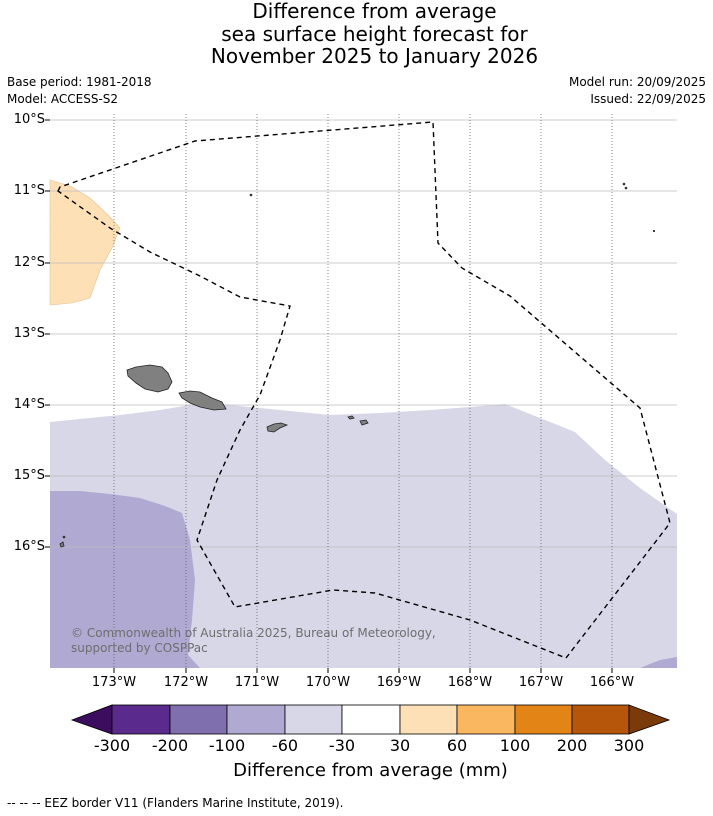  I want to click on swains-islet, so click(62, 544).